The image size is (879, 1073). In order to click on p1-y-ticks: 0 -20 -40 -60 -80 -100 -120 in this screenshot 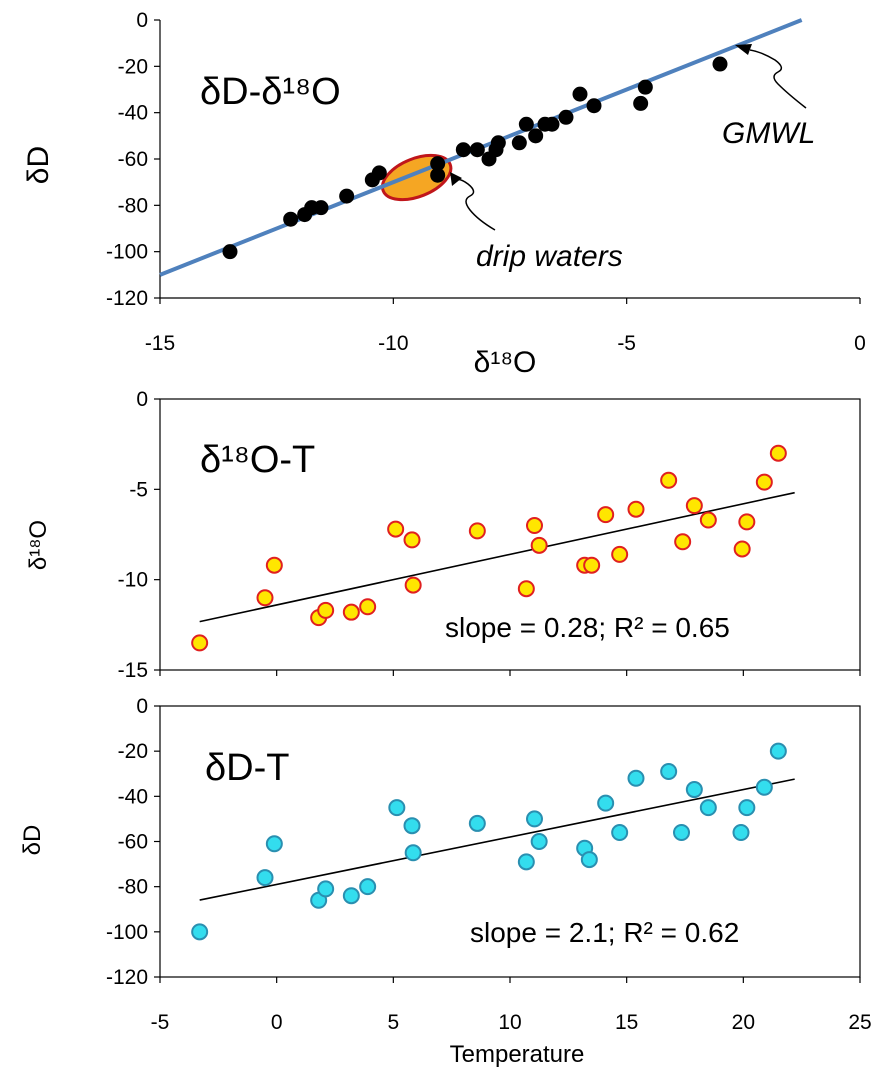, I will do `click(133, 159)`.